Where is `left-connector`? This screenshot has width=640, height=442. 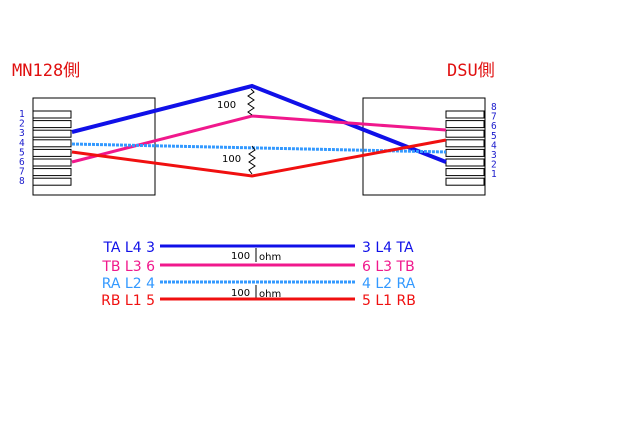 left-connector is located at coordinates (94, 146).